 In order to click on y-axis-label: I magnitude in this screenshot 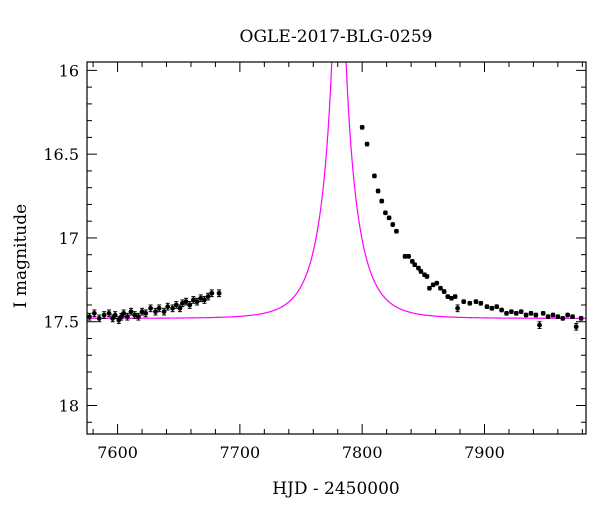, I will do `click(21, 256)`.